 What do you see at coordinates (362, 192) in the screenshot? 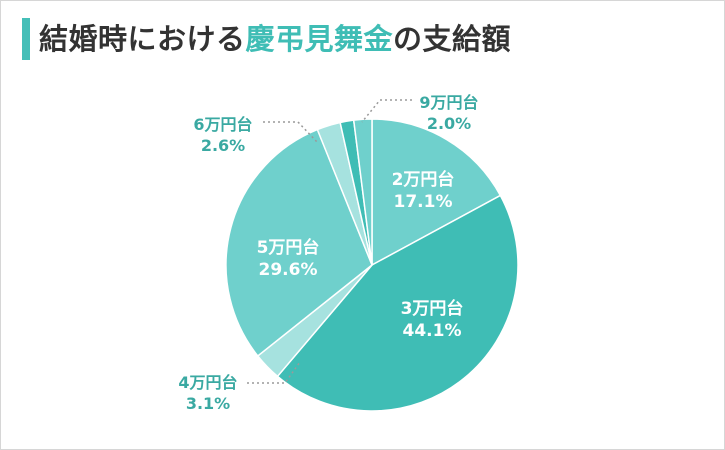
I see `pie-slice-9万円台` at bounding box center [362, 192].